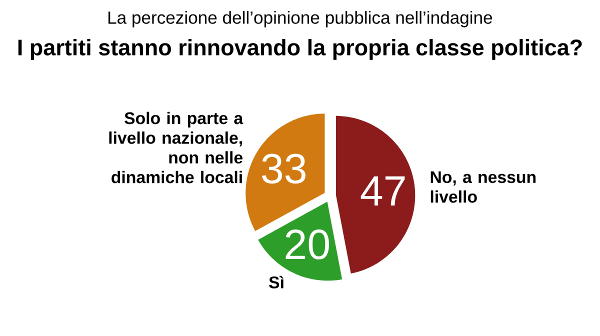  I want to click on data-label: 20, so click(307, 245).